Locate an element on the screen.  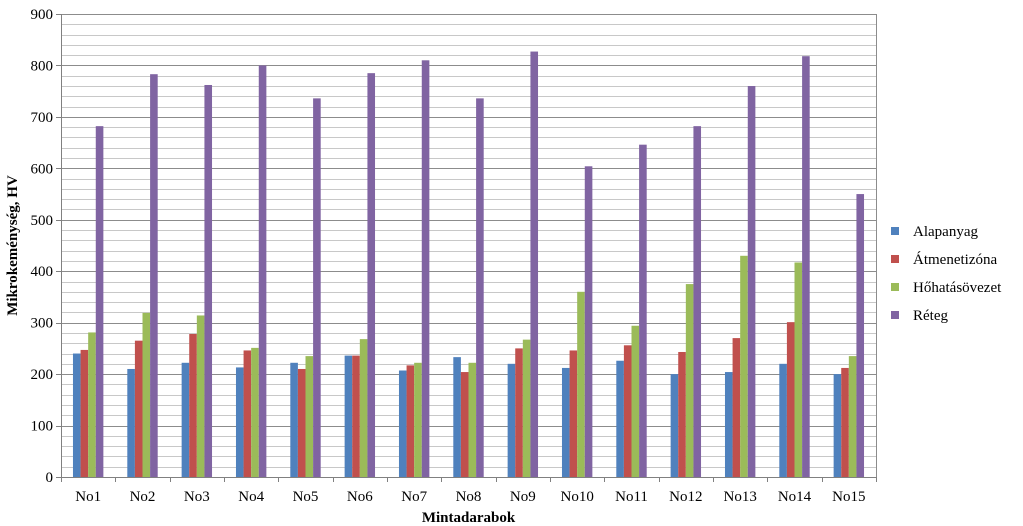
x-tick-label: No8 is located at coordinates (469, 497).